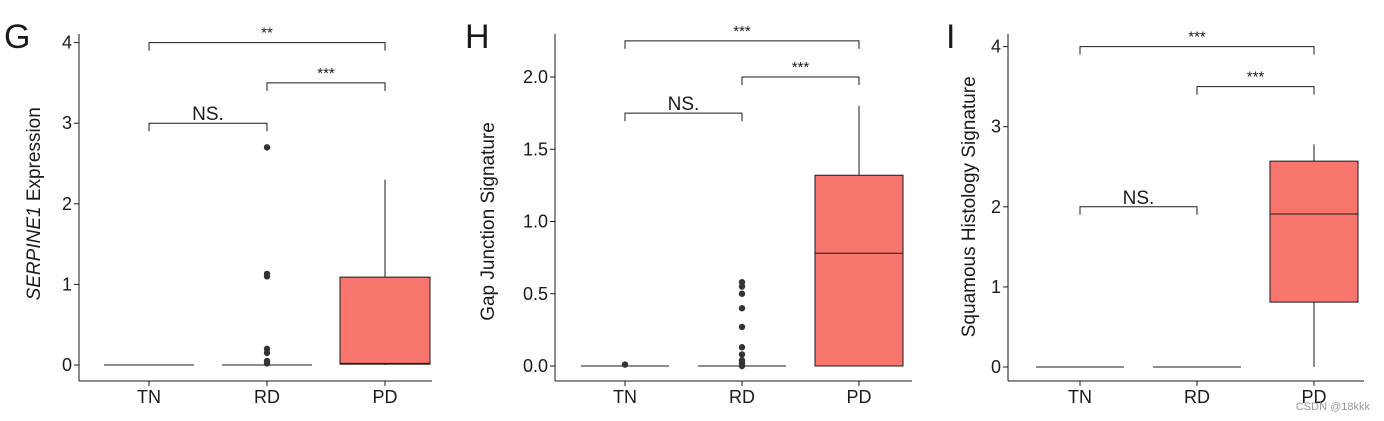 The width and height of the screenshot is (1384, 421). What do you see at coordinates (535, 222) in the screenshot?
I see `y-tick-label: 1.0` at bounding box center [535, 222].